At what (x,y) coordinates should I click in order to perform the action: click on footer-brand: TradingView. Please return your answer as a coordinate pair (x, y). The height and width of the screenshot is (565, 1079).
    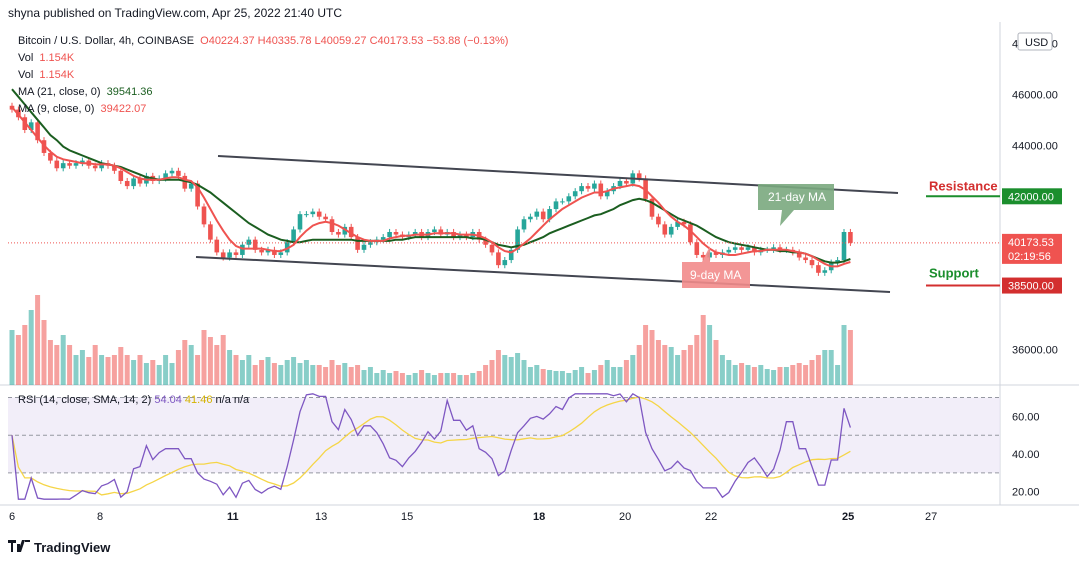
    Looking at the image, I should click on (59, 547).